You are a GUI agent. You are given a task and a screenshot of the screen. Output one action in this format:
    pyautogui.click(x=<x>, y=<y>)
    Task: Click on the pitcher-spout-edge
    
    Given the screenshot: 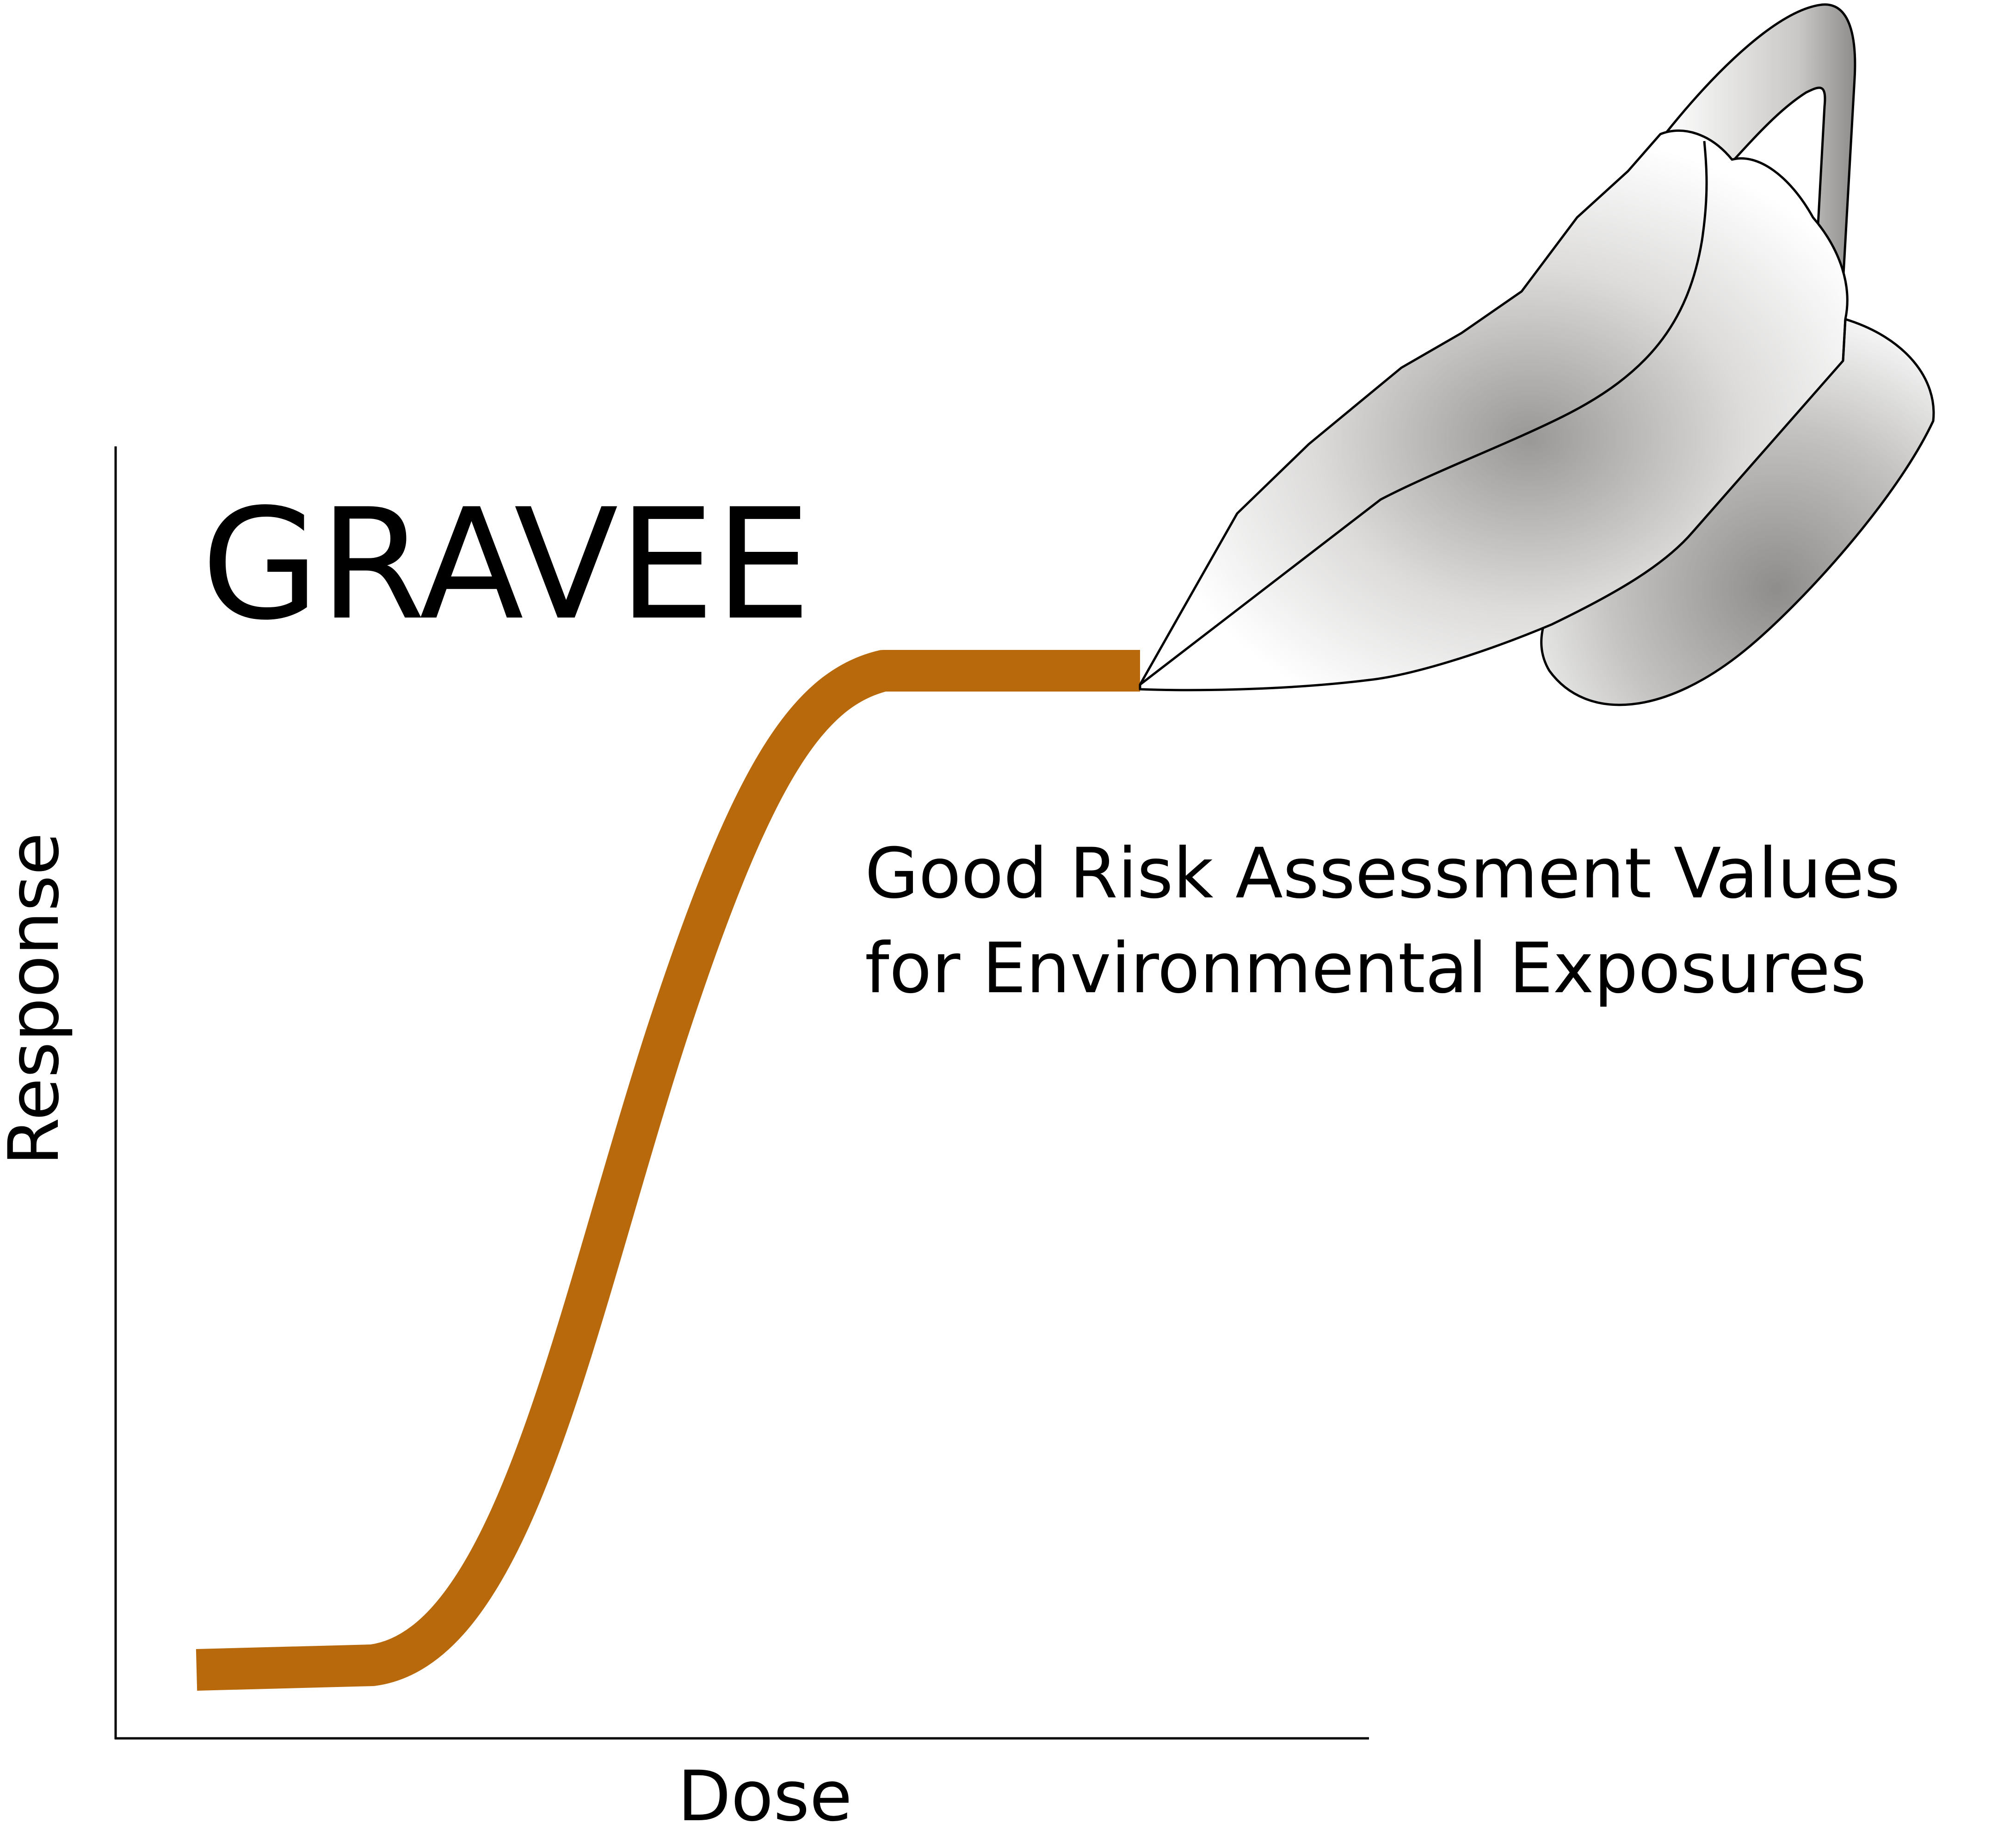 What is the action you would take?
    pyautogui.click(x=1844, y=340)
    